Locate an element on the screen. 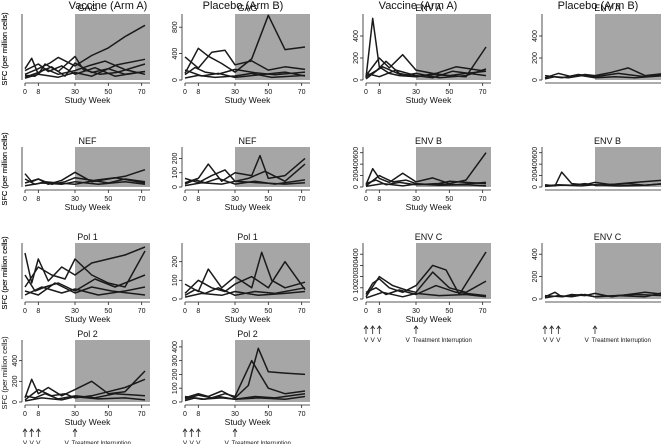 The width and height of the screenshot is (661, 444). column-header-vaccine-a-right: Vaccine (Arm A) is located at coordinates (418, 6).